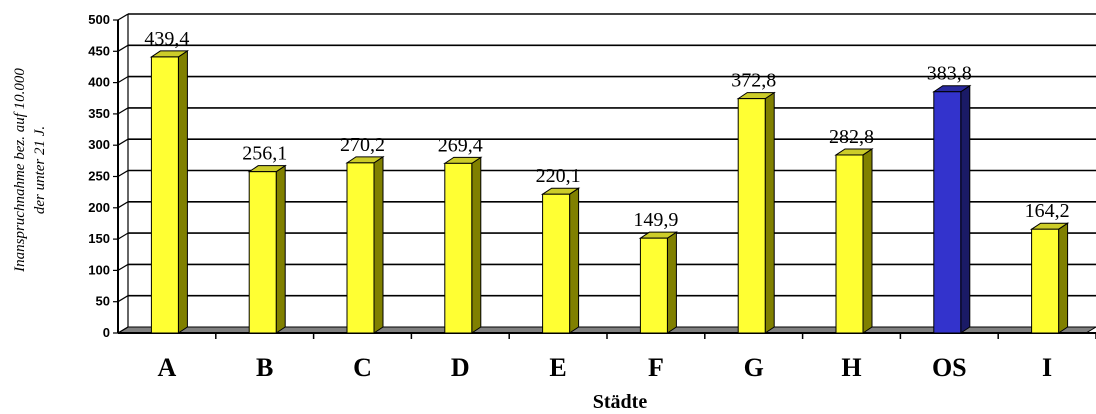 The height and width of the screenshot is (414, 1096). Describe the element at coordinates (99, 269) in the screenshot. I see `y-tick-label: 100` at that location.